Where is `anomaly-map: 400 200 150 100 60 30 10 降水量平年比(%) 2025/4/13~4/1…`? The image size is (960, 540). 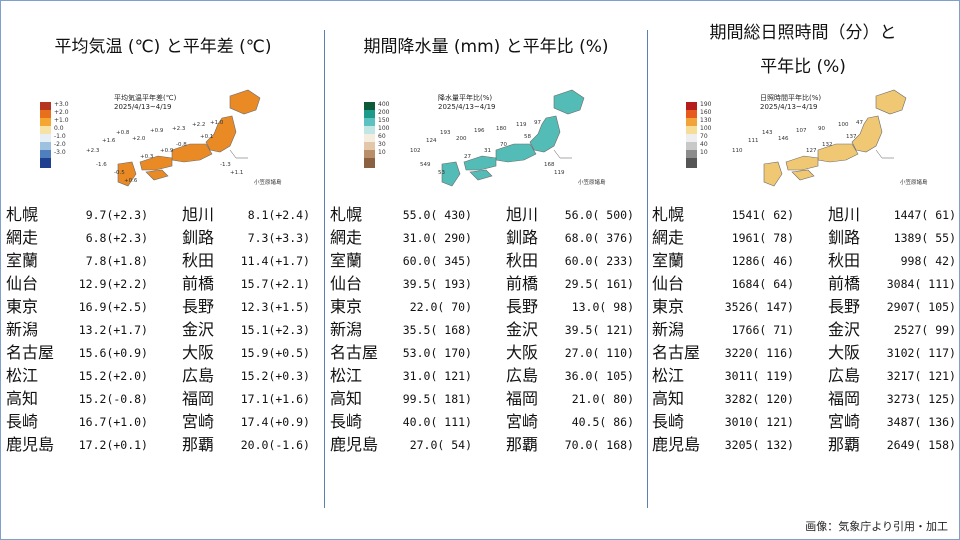 anomaly-map: 400 200 150 100 60 30 10 降水量平年比(%) 2025/4/13~4/1… is located at coordinates (499, 139).